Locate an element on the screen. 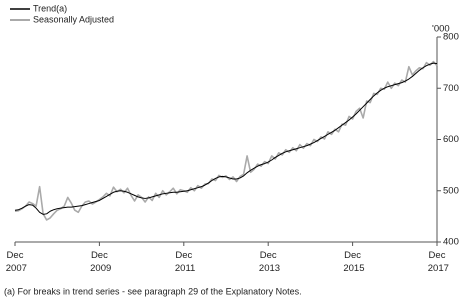 The height and width of the screenshot is (302, 472). y-tick-label: 600 is located at coordinates (451, 139).